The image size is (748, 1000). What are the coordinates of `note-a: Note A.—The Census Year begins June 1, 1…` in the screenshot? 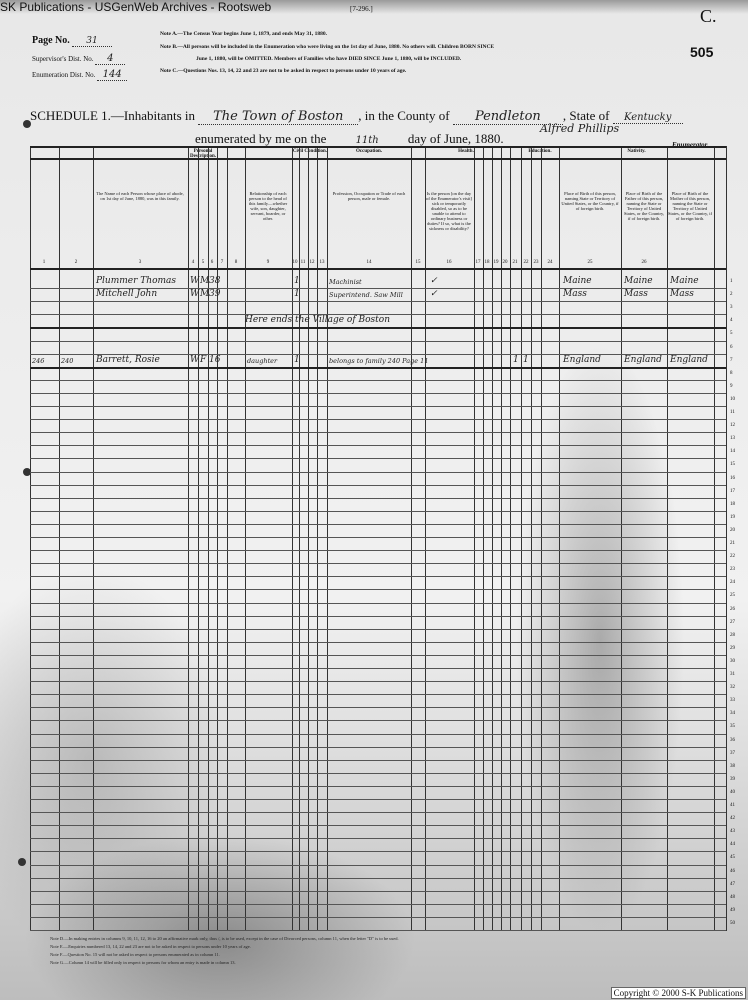 It's located at (244, 34).